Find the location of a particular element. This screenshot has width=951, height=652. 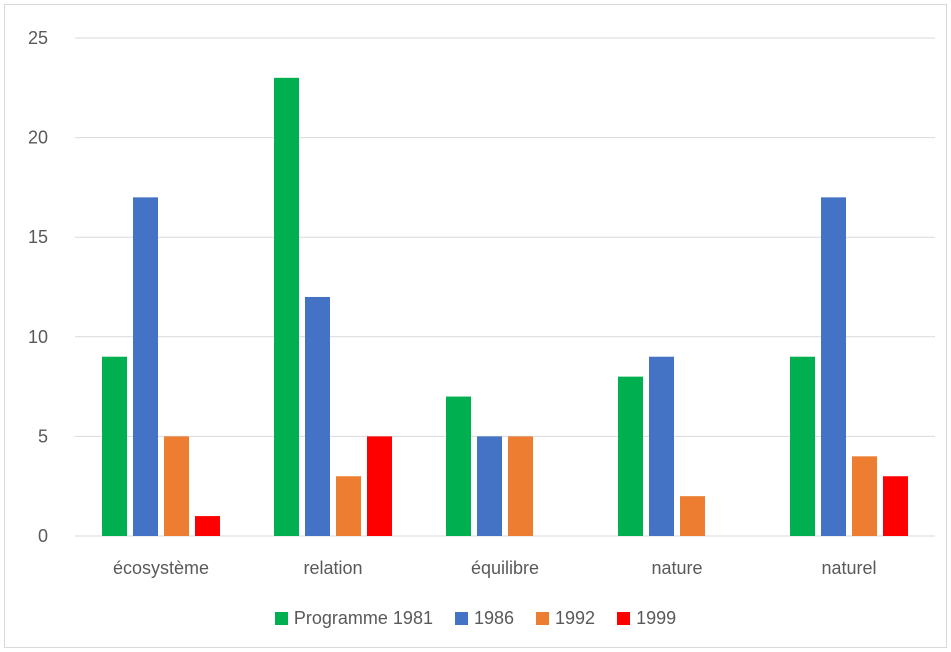

y-axis-ticks: 0 5 10 15 20 25 is located at coordinates (38, 287).